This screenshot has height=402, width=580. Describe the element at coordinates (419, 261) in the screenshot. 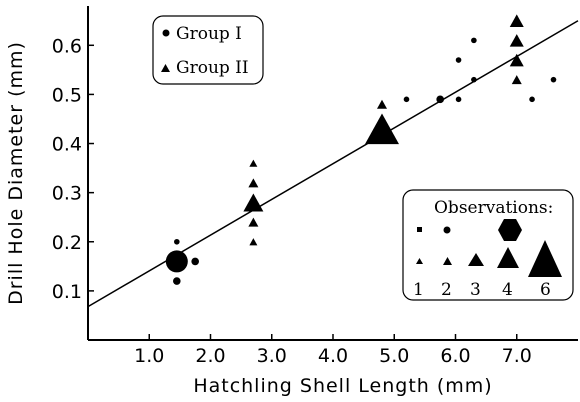

I see `obs-triangle-1-marker` at that location.